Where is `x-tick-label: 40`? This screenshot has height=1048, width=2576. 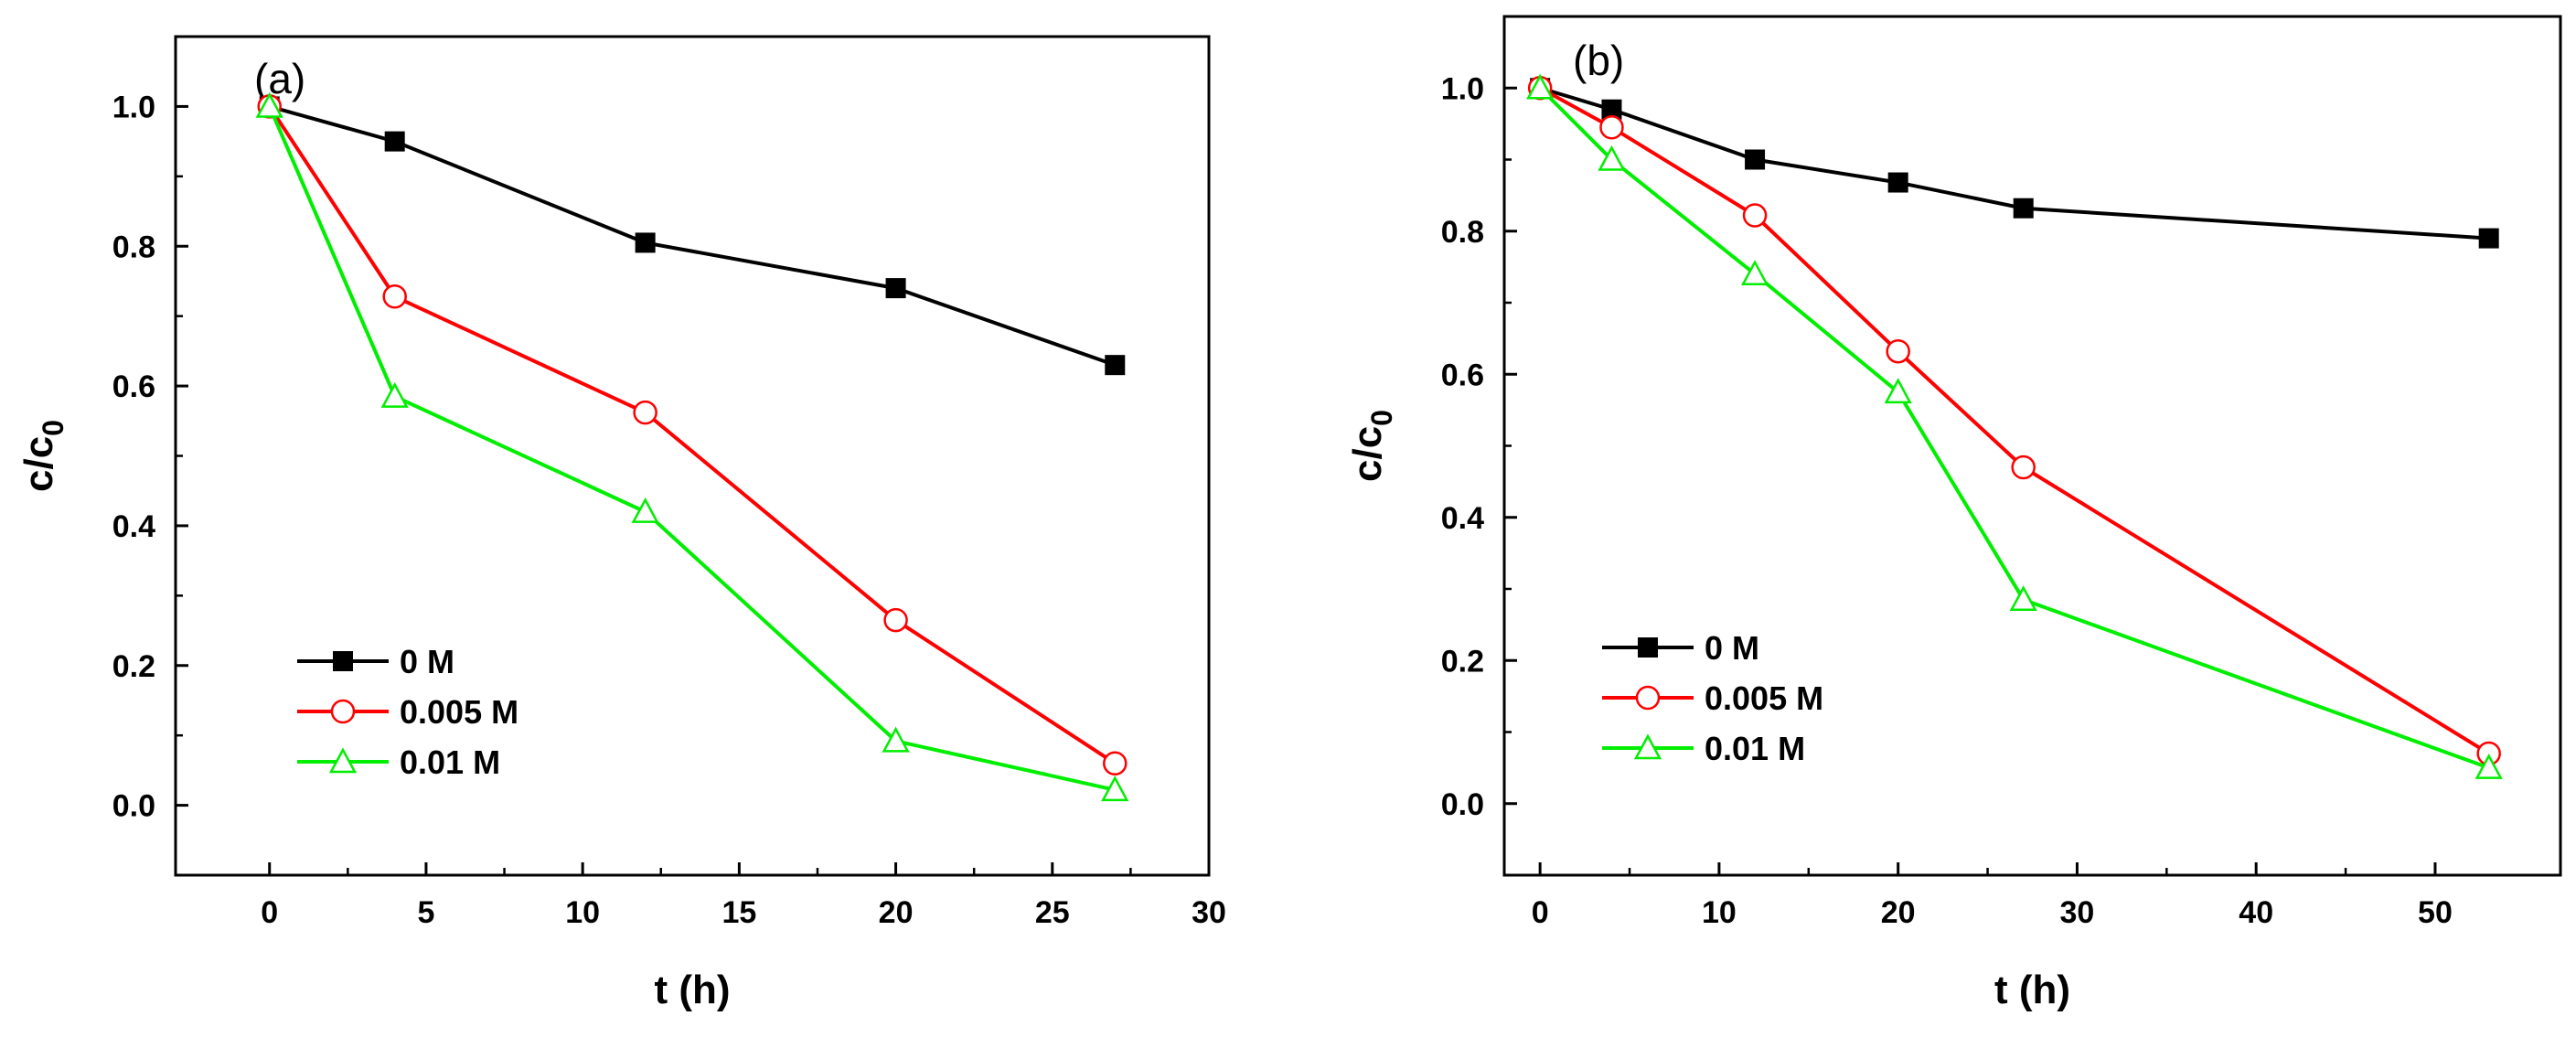 x-tick-label: 40 is located at coordinates (2256, 912).